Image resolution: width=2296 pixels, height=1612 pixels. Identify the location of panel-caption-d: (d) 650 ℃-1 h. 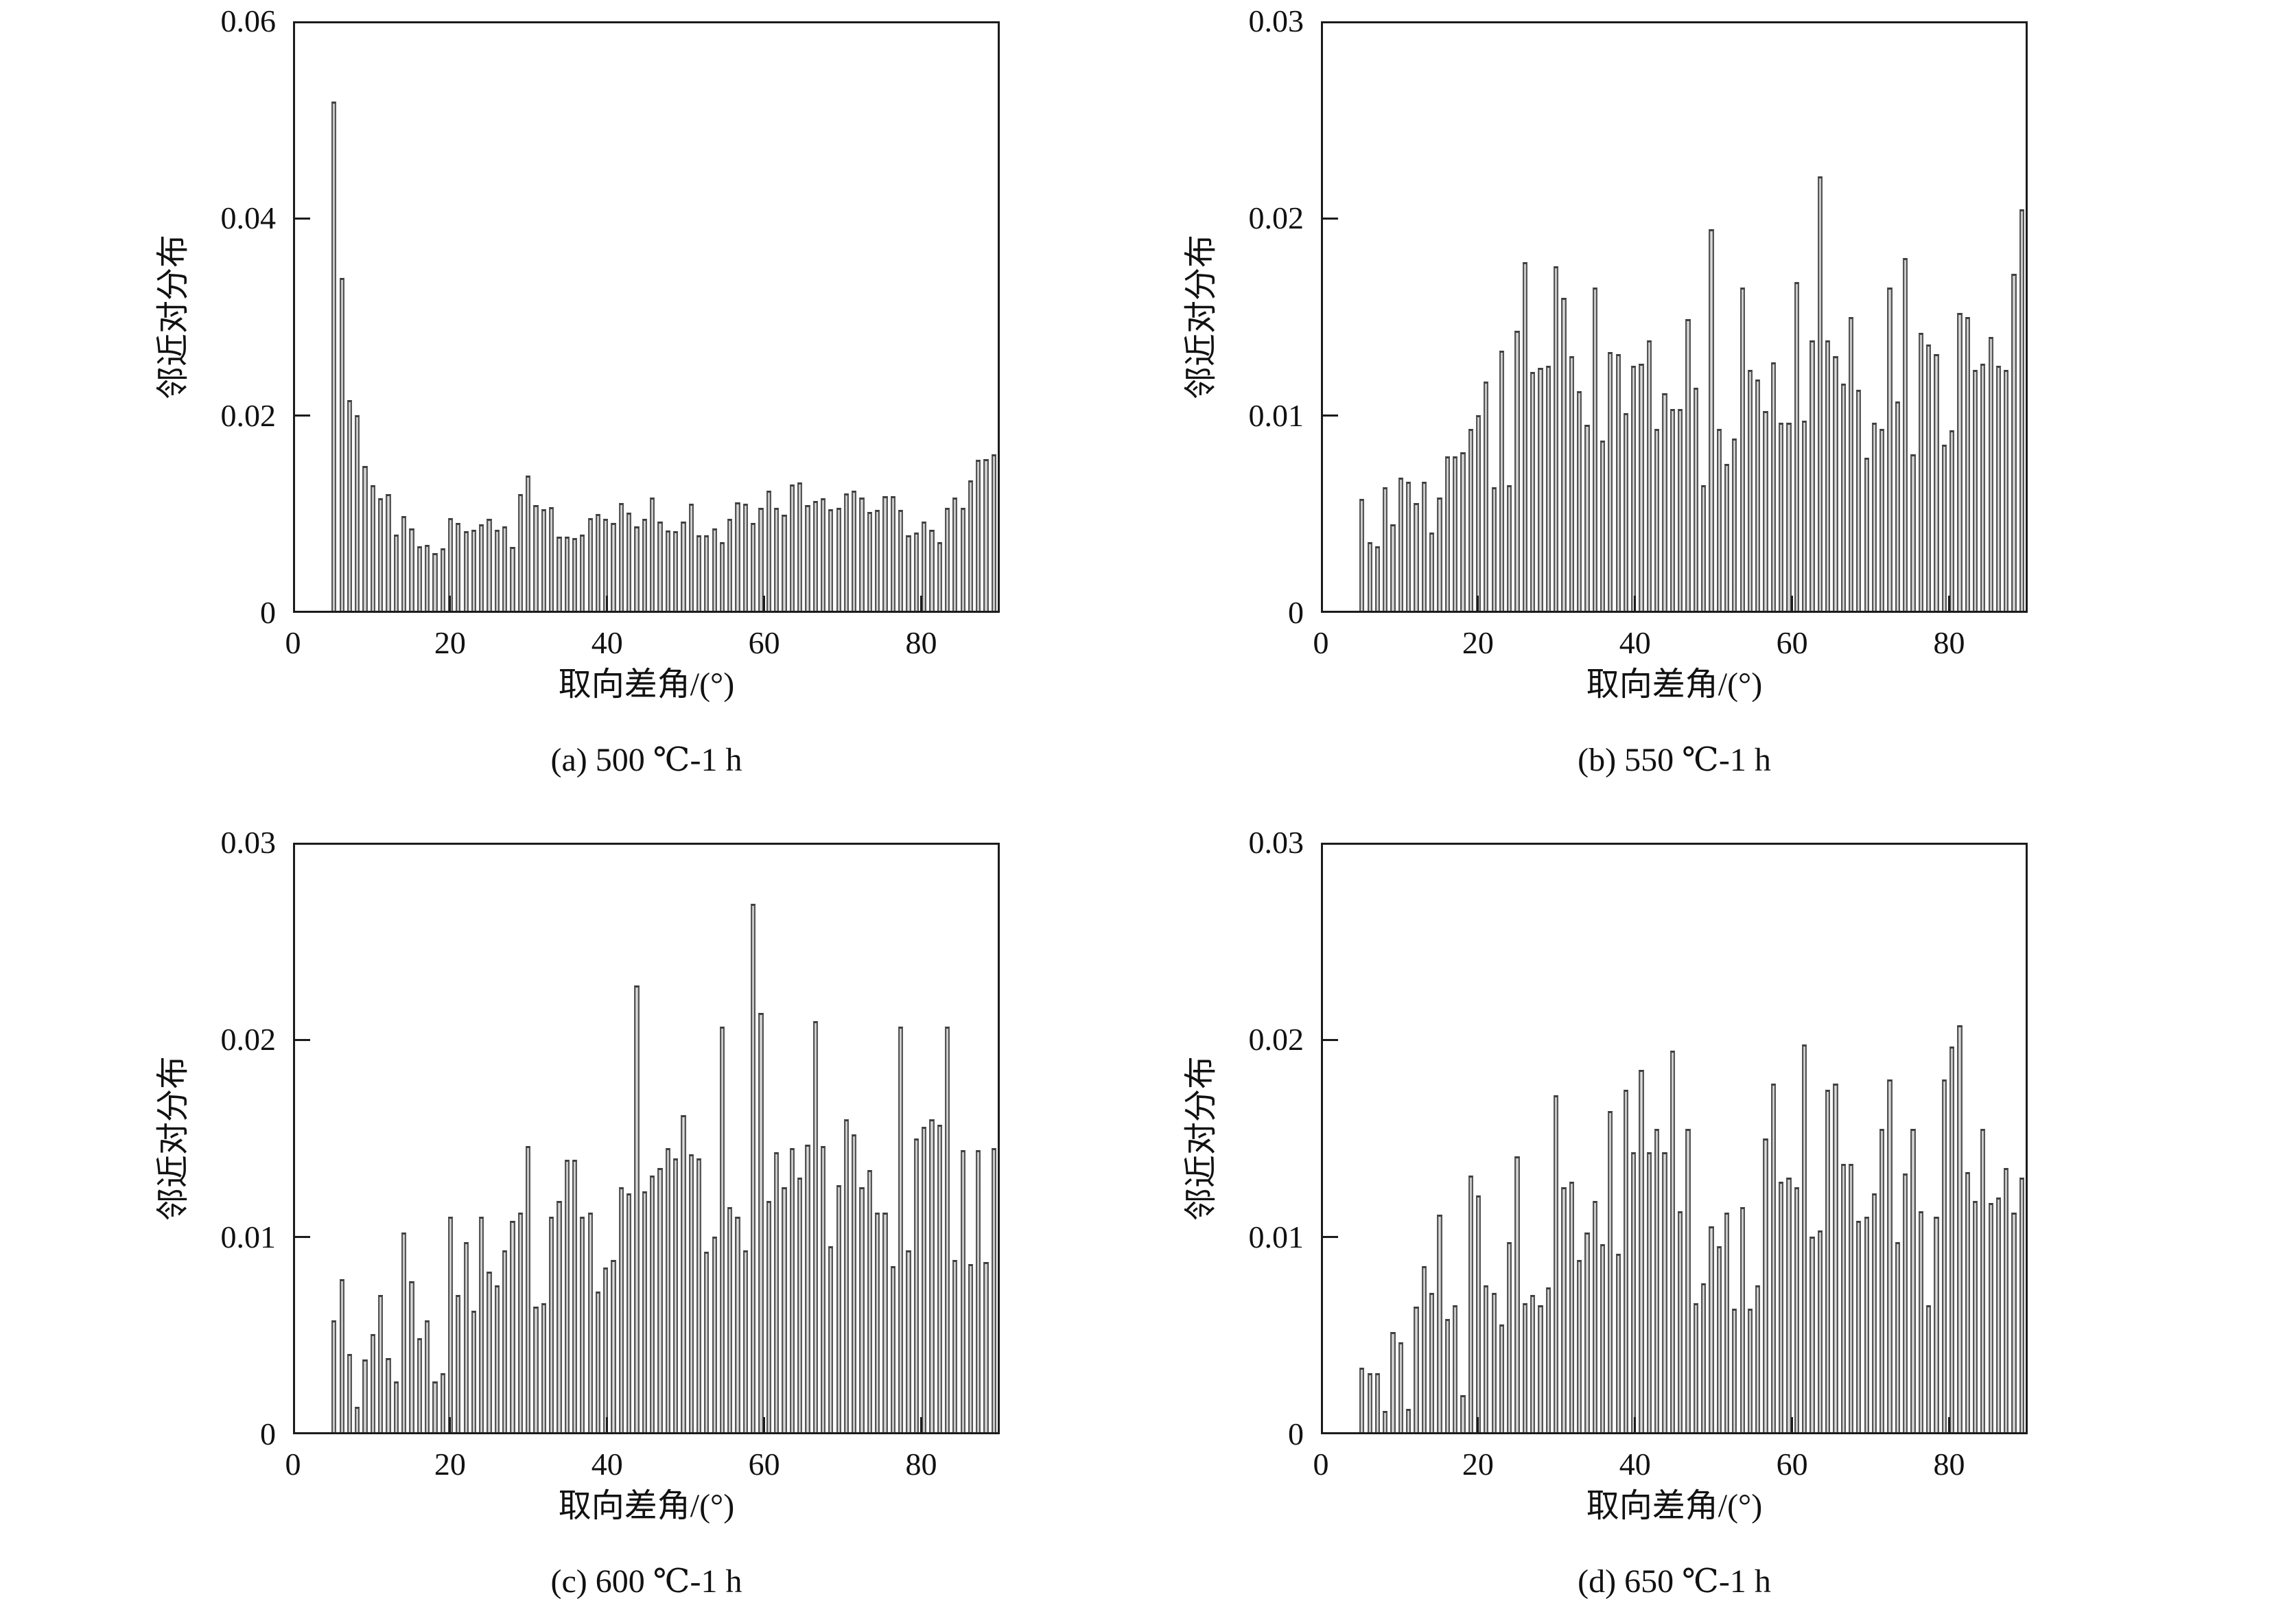
(1674, 1581).